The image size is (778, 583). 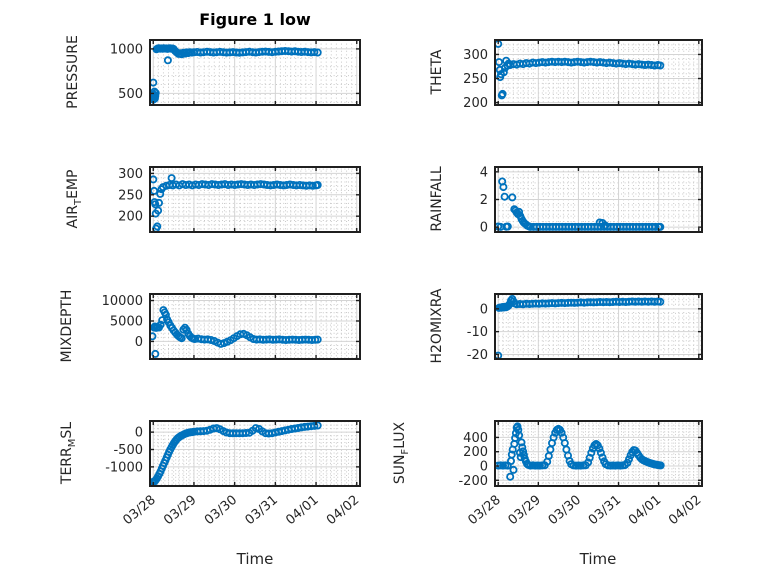 What do you see at coordinates (484, 172) in the screenshot?
I see `svg-text: 4` at bounding box center [484, 172].